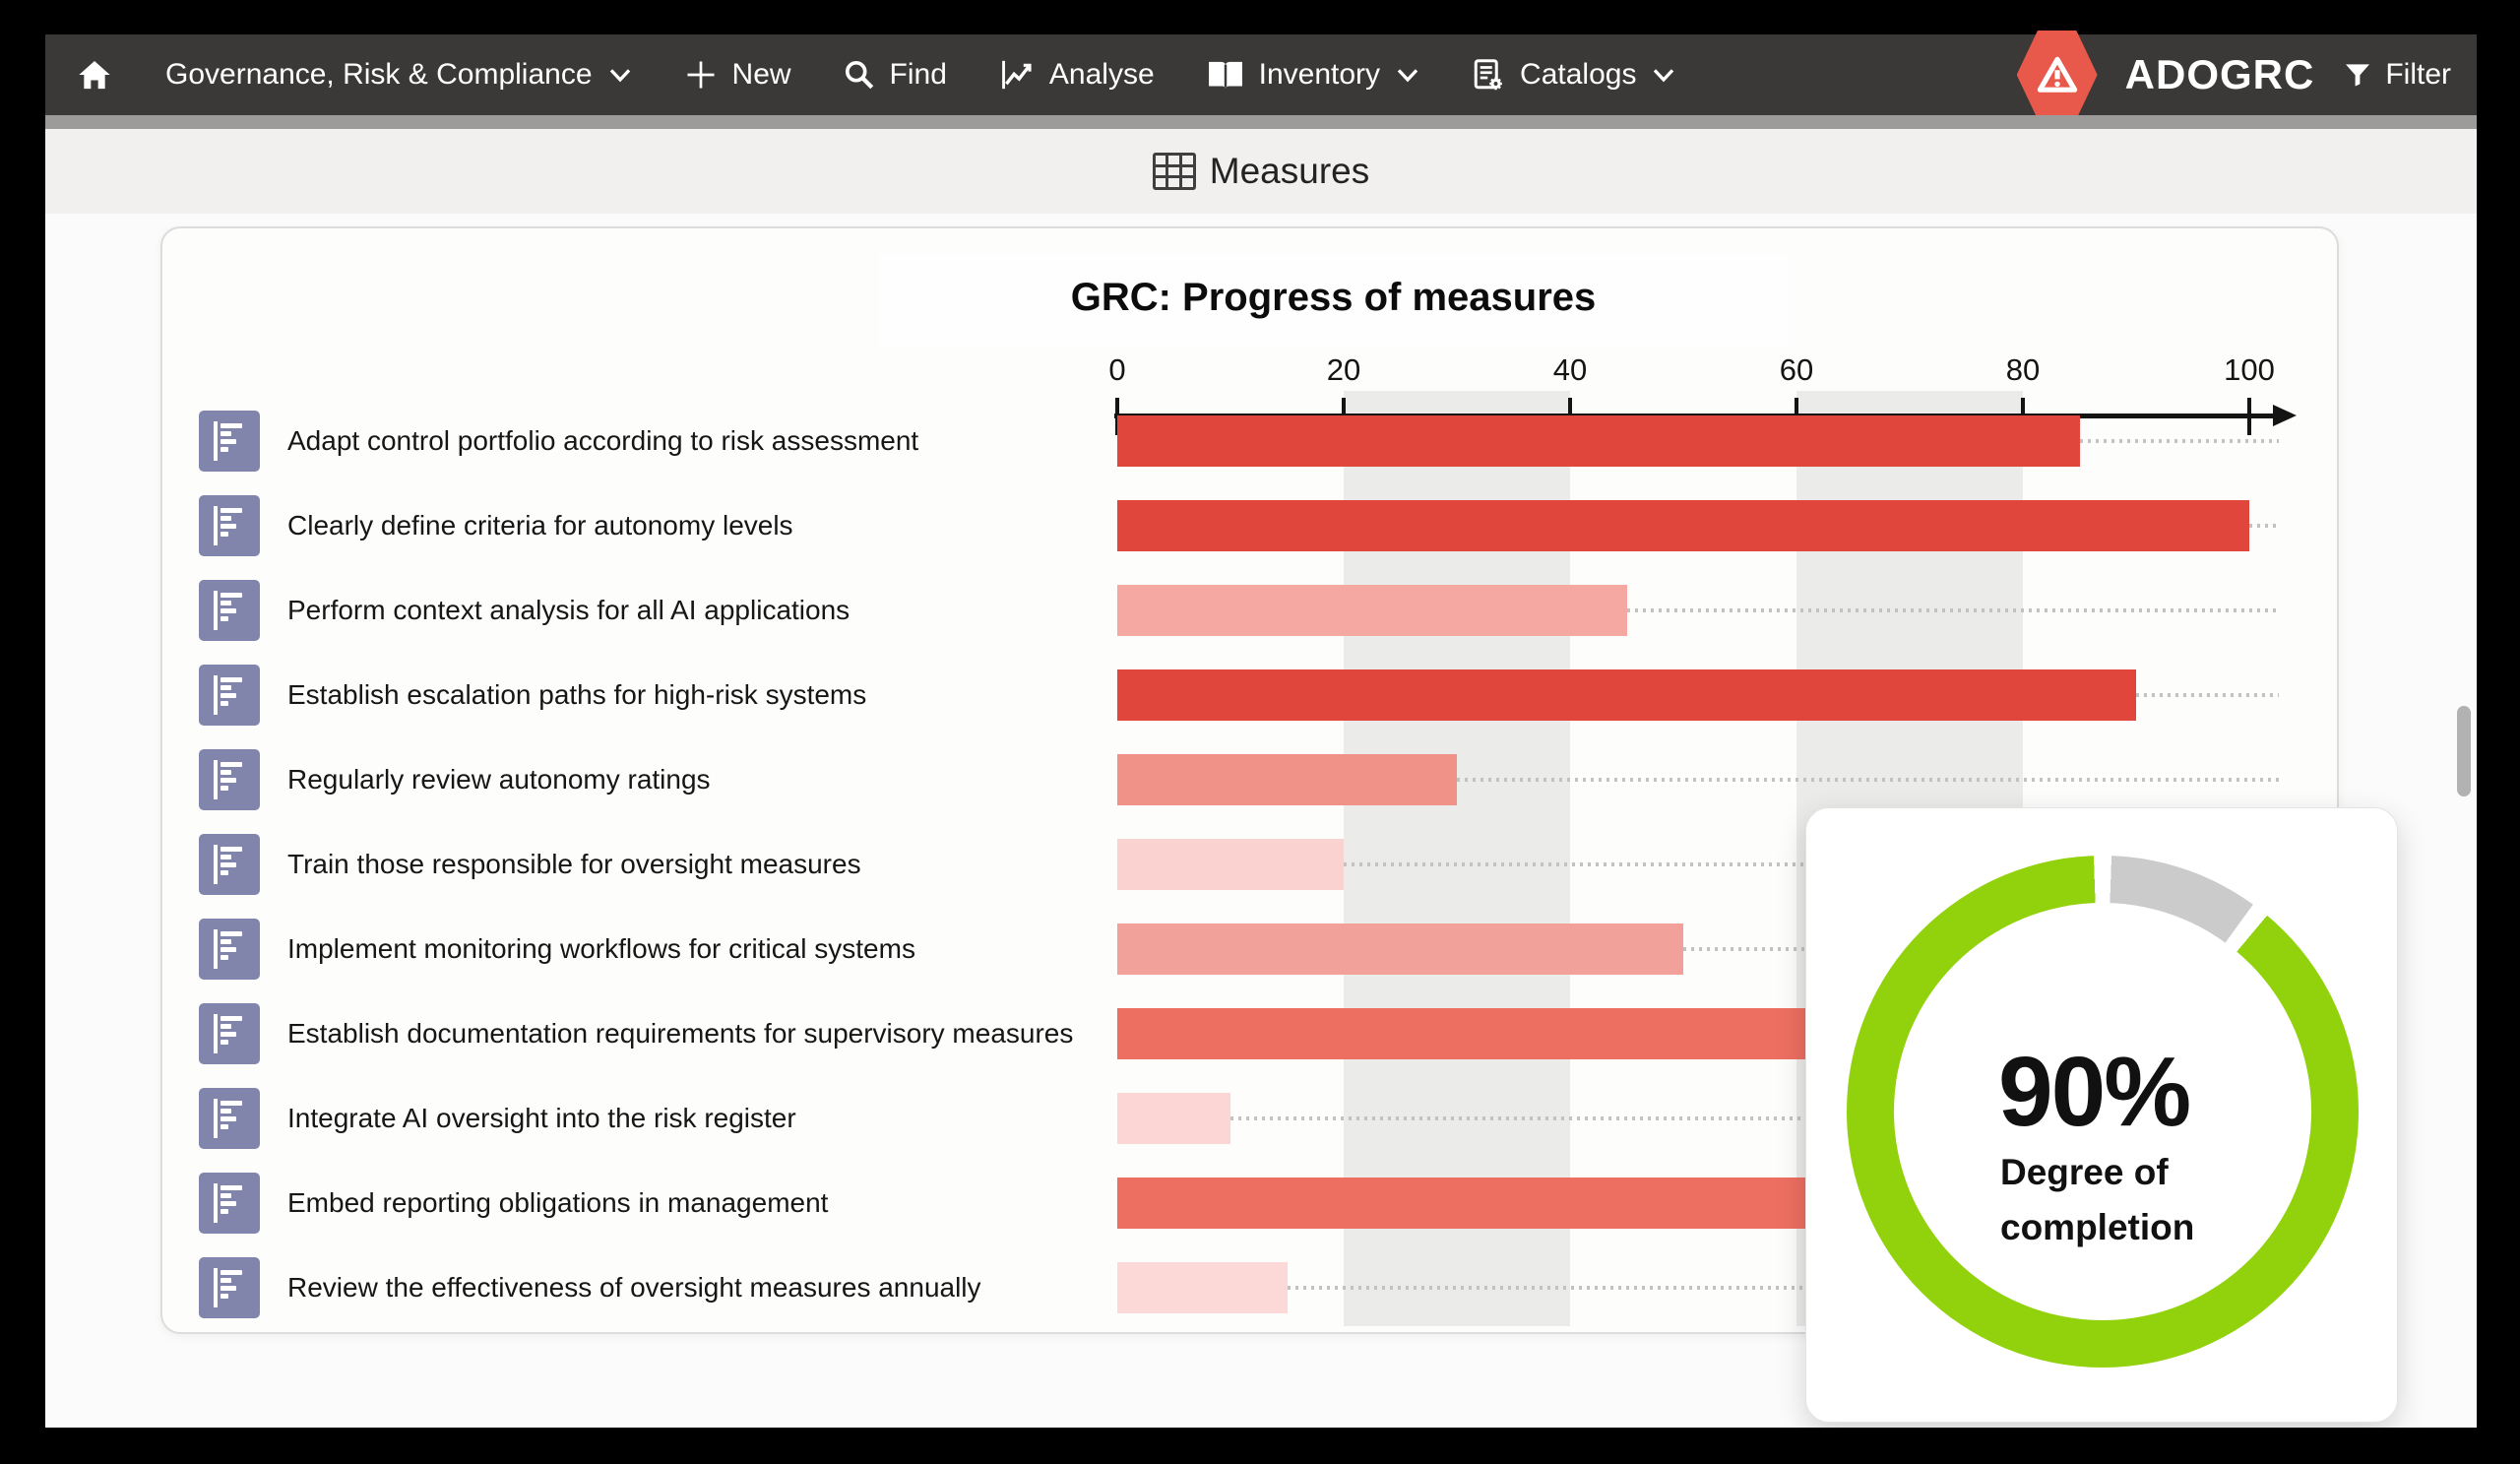 The width and height of the screenshot is (2520, 1464). I want to click on filter-label: Filter, so click(2418, 74).